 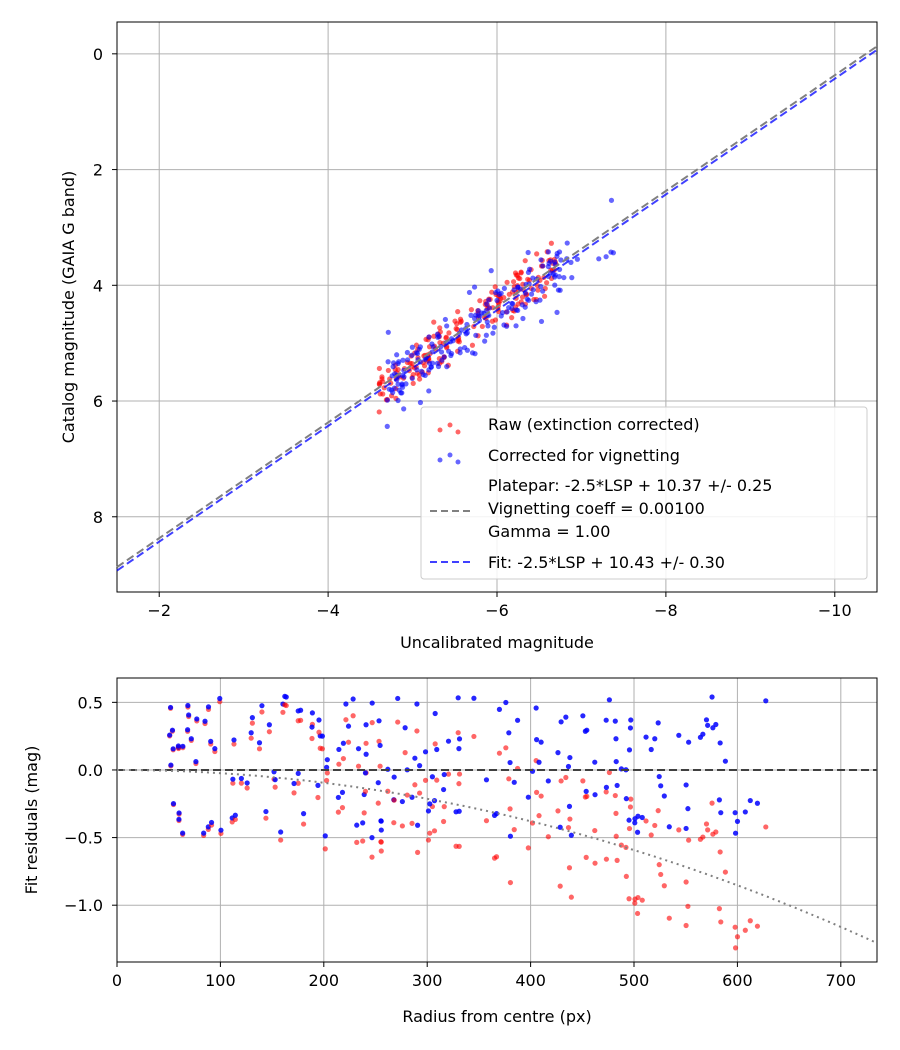 I want to click on legend-box, so click(x=644, y=493).